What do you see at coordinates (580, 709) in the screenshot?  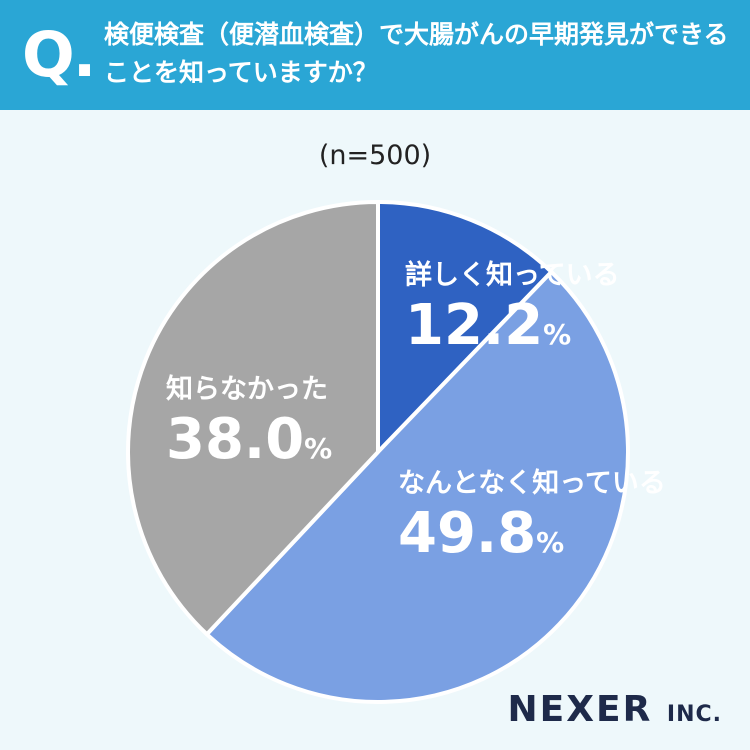 I see `logo-main: NEXER` at bounding box center [580, 709].